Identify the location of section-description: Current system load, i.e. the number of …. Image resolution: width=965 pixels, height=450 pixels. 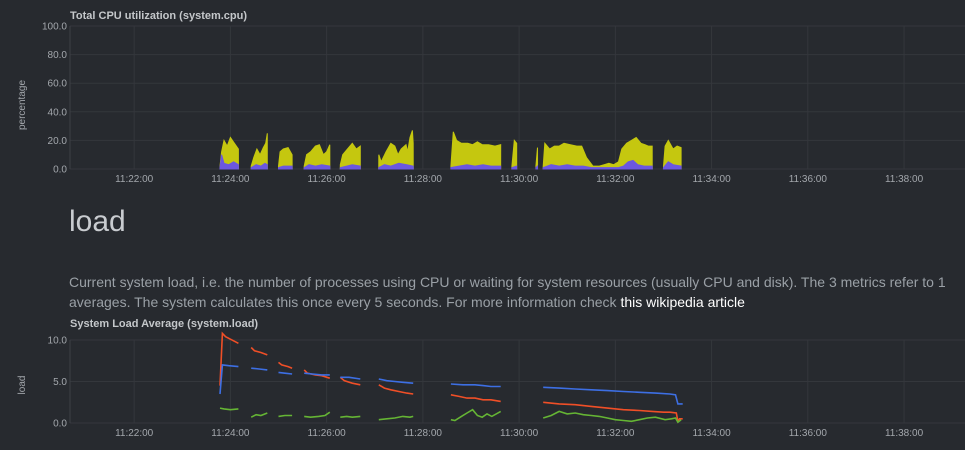
(517, 292).